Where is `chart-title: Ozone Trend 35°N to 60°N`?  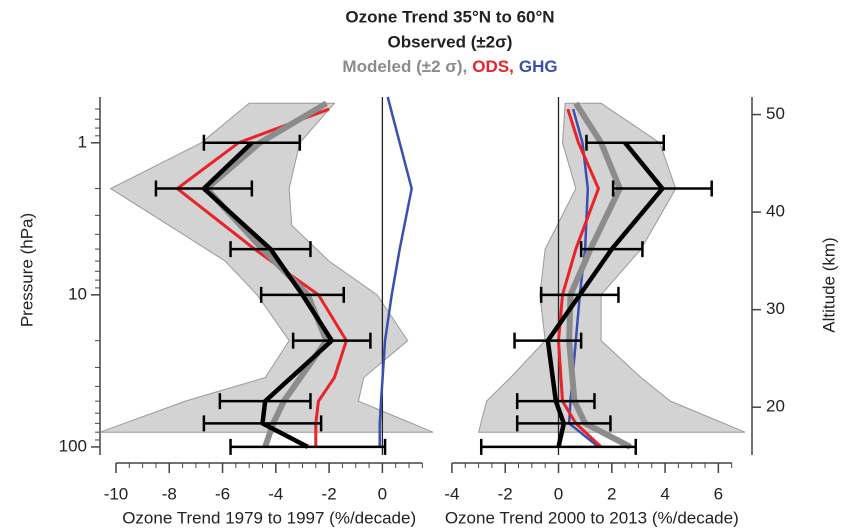
chart-title: Ozone Trend 35°N to 60°N is located at coordinates (449, 16).